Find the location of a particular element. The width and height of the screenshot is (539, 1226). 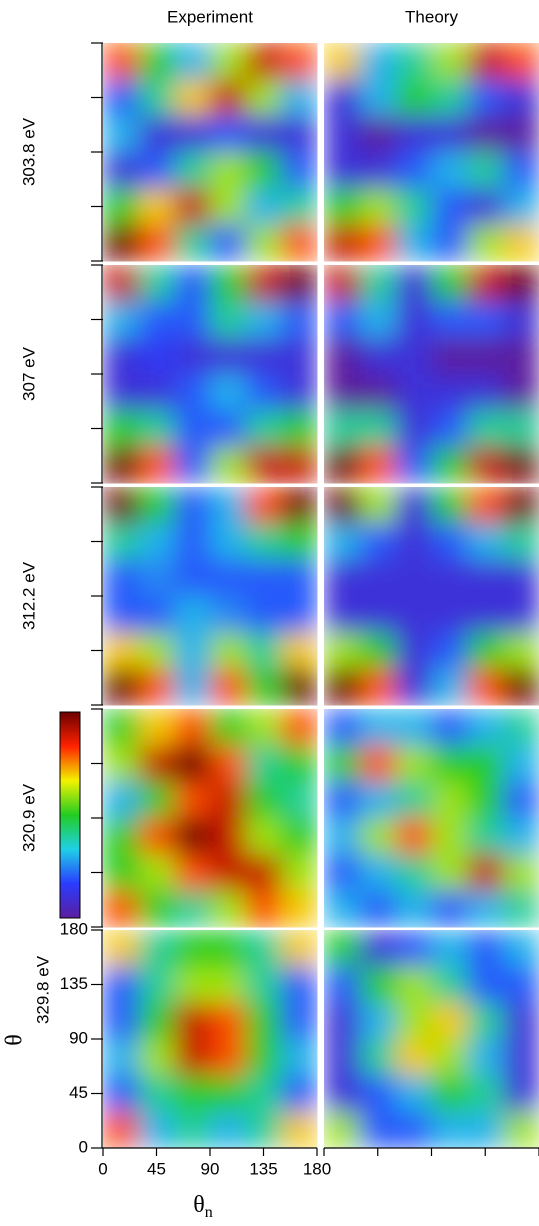

row-label: 312.2 eV is located at coordinates (28, 595).